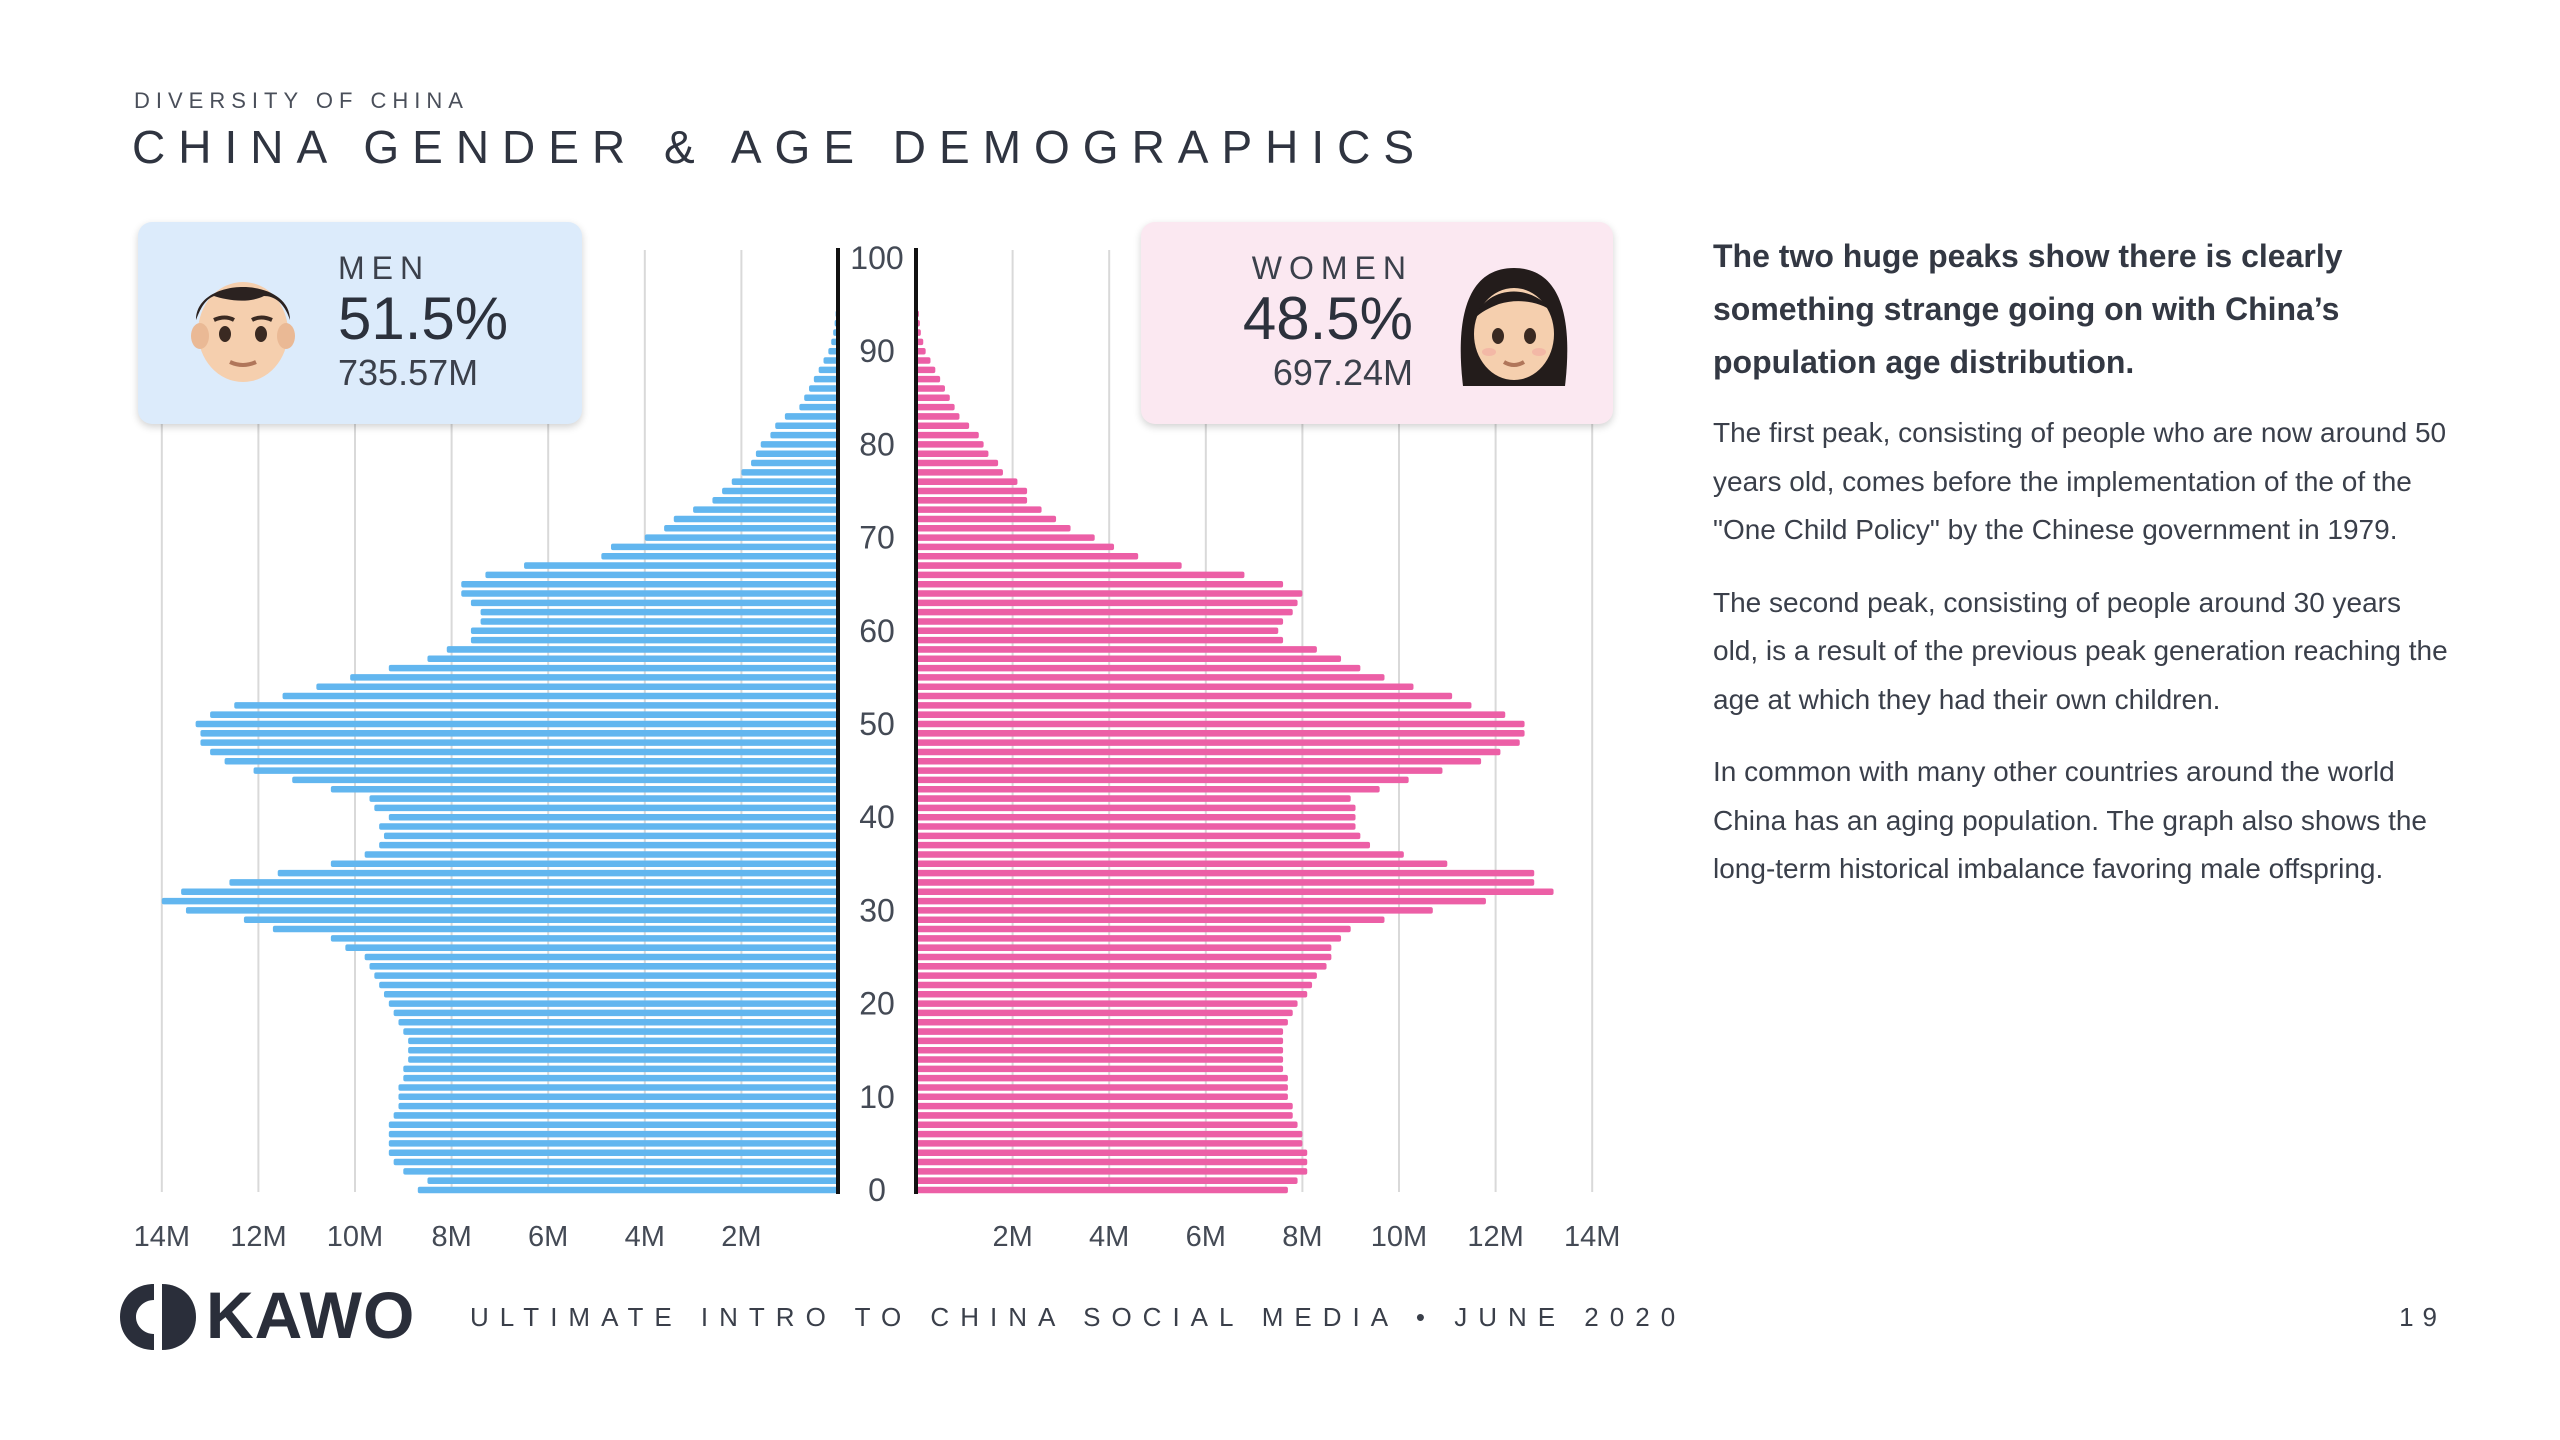  I want to click on men-x-tick-label: 8M, so click(451, 1237).